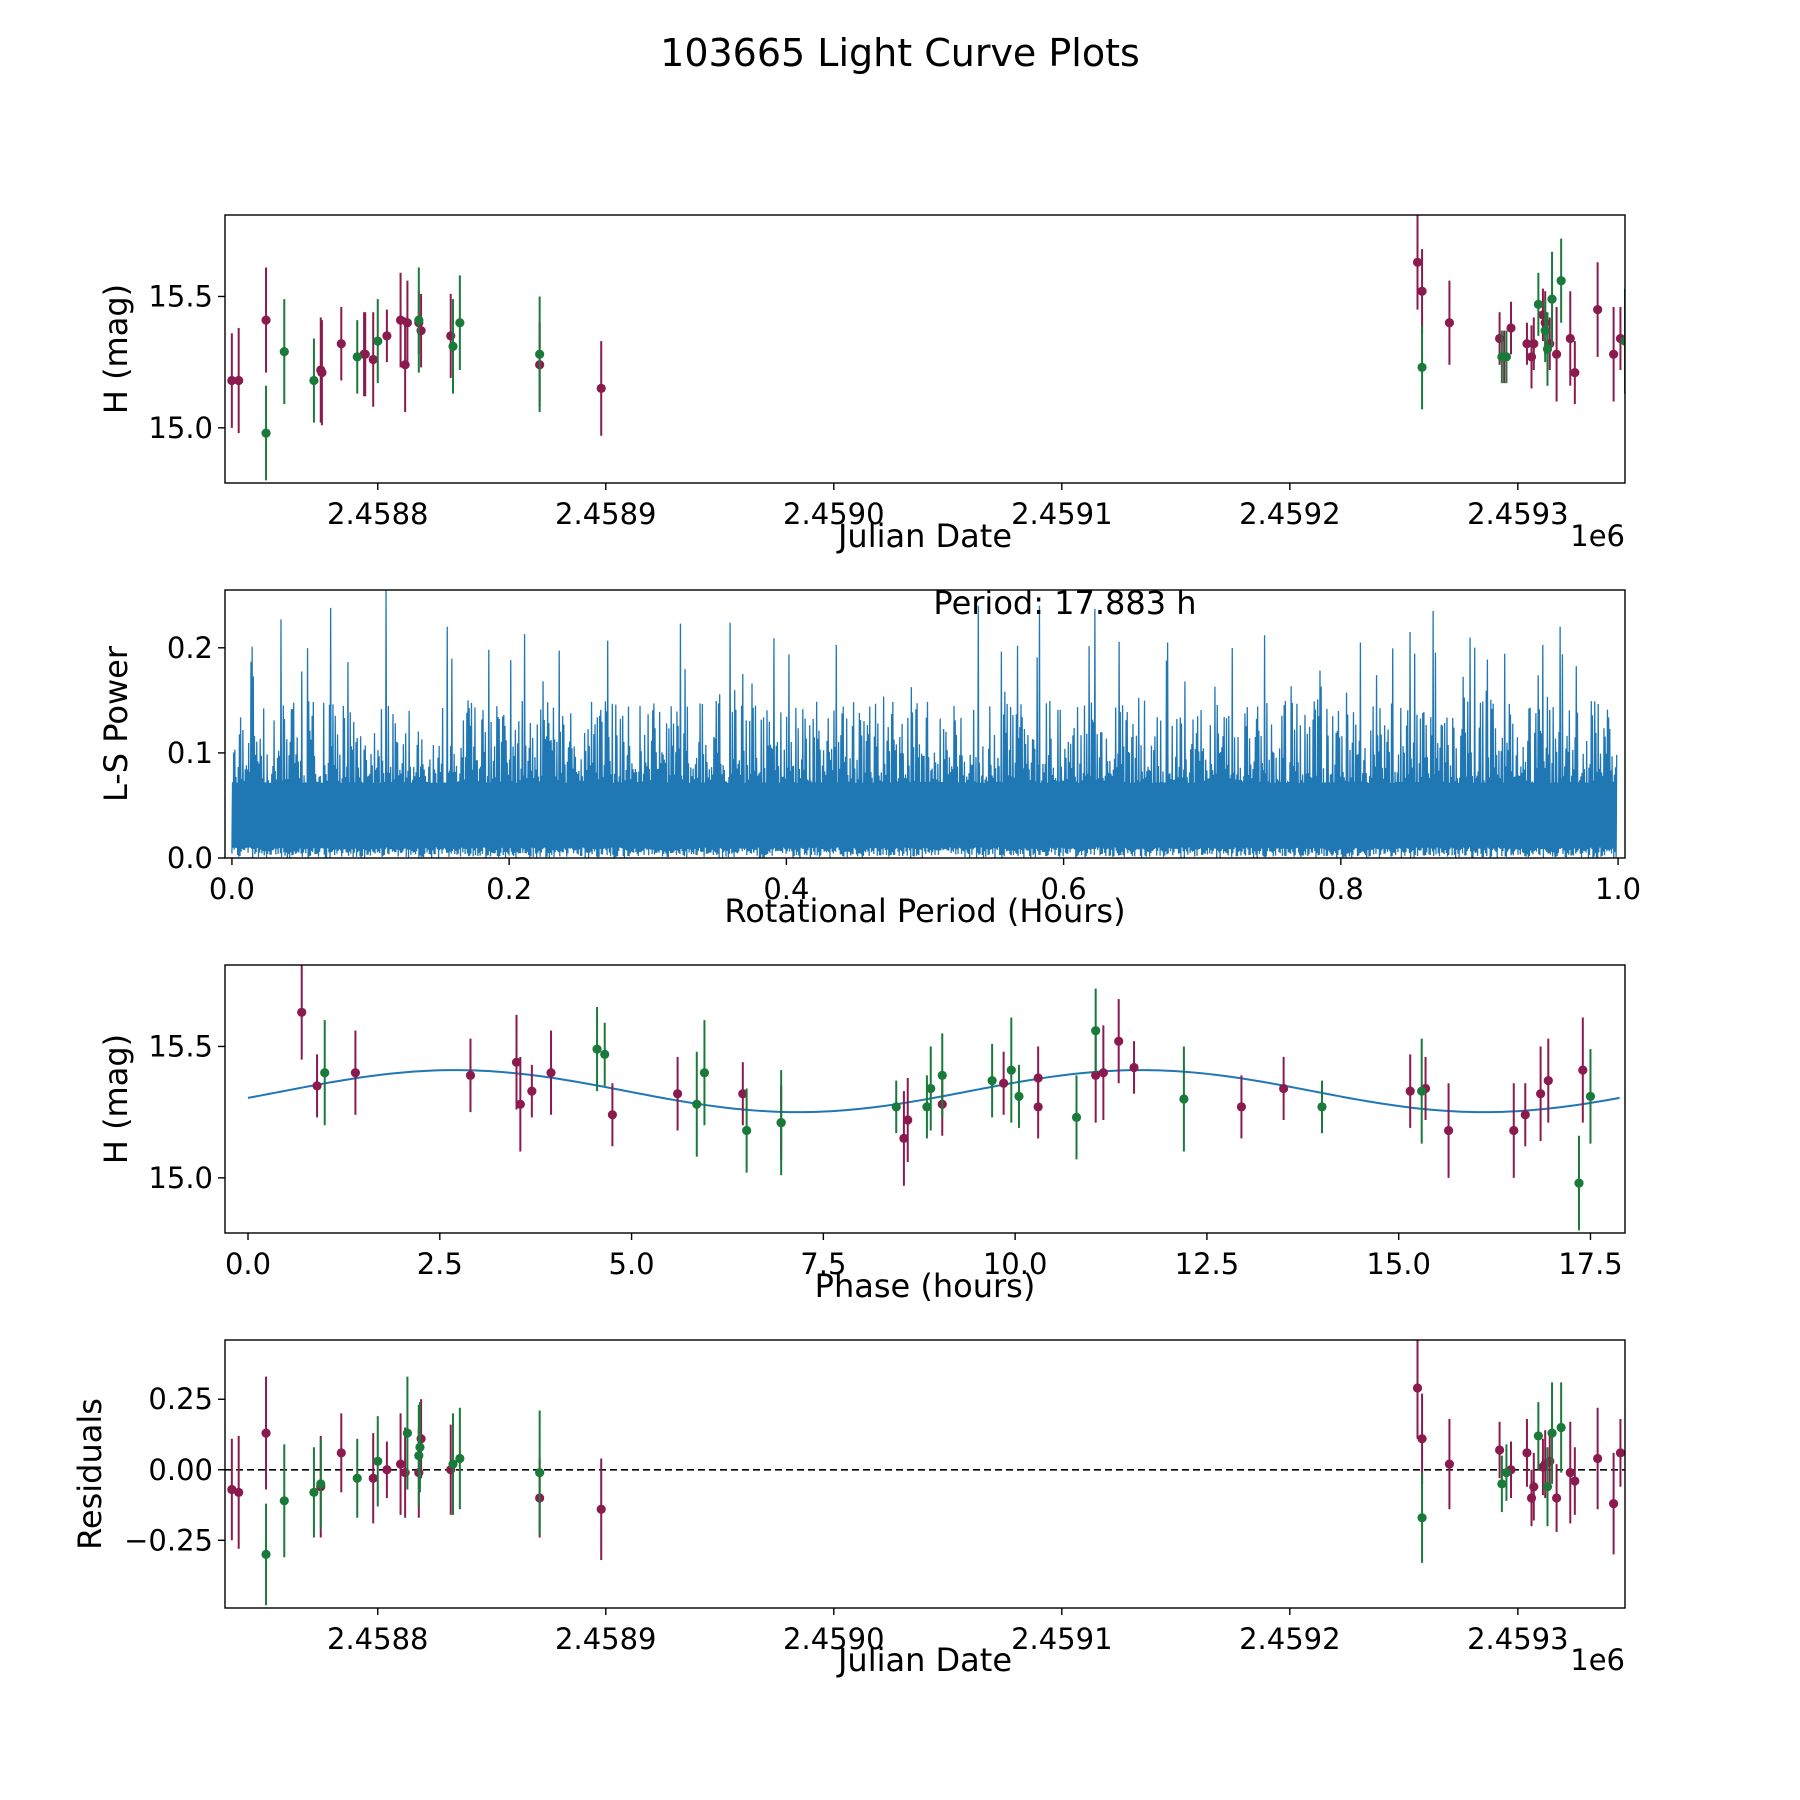 Image resolution: width=1800 pixels, height=1800 pixels. I want to click on x-tick-label: 12.5, so click(1207, 1264).